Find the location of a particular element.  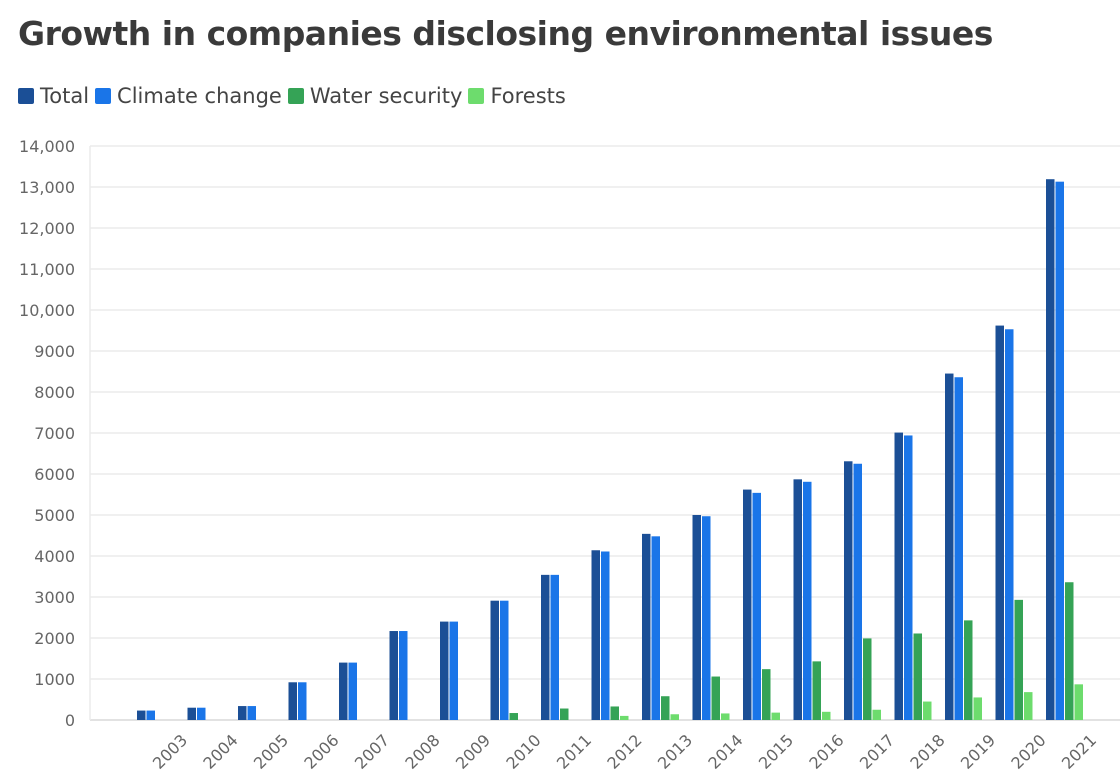

legend-item-climate-change: Climate change is located at coordinates (188, 96).